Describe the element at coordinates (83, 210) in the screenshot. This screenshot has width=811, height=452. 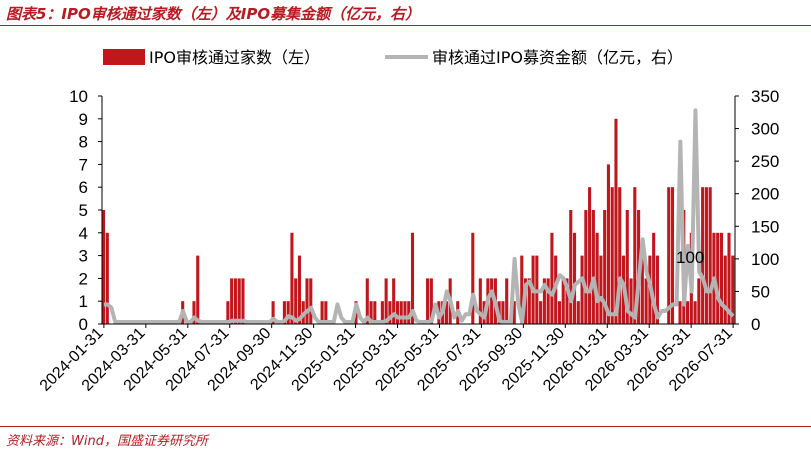
I see `y-left-tick-label: 5` at that location.